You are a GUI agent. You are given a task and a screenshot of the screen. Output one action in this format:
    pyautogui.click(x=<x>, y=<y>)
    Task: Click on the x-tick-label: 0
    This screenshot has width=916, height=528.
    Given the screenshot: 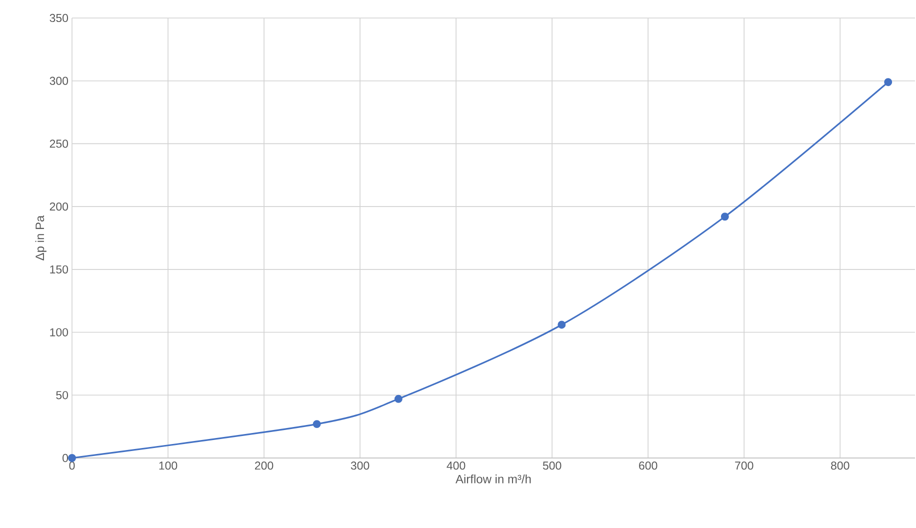 What is the action you would take?
    pyautogui.click(x=72, y=466)
    